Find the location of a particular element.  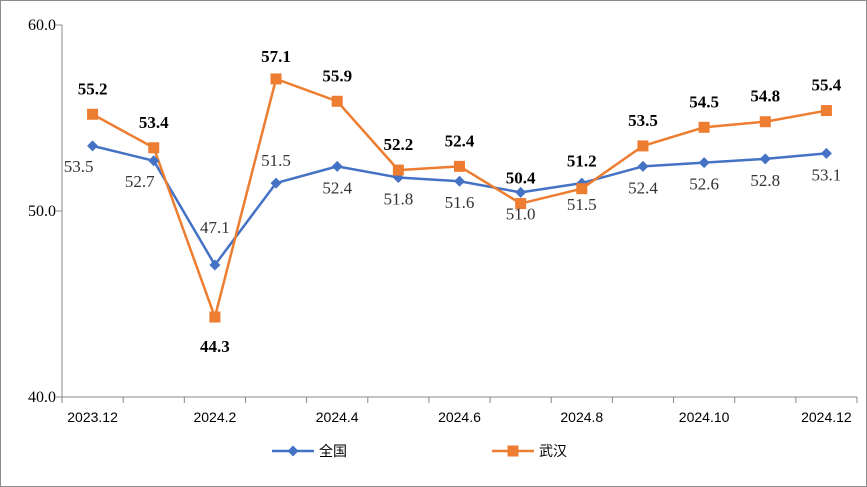

data-label: 53.1 is located at coordinates (827, 174).